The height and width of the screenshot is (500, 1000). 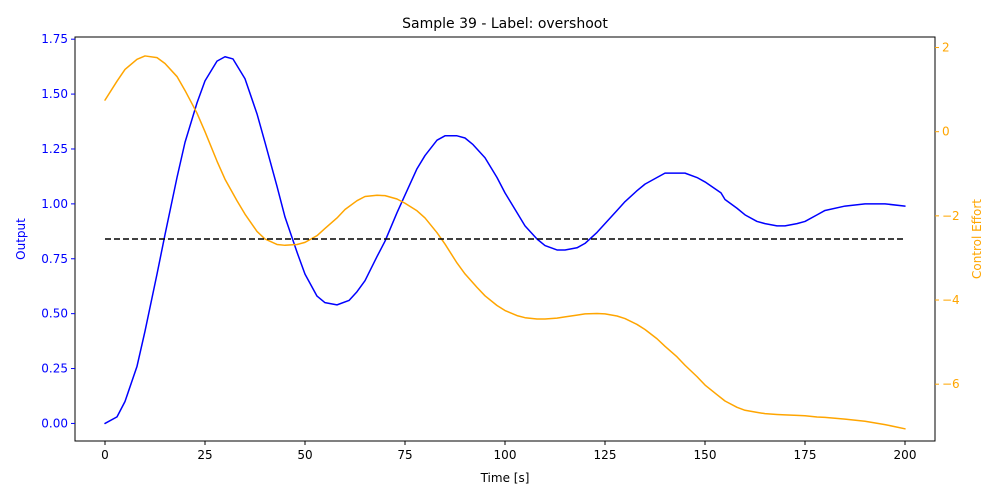 What do you see at coordinates (505, 478) in the screenshot?
I see `x-axis-label: Time [s]` at bounding box center [505, 478].